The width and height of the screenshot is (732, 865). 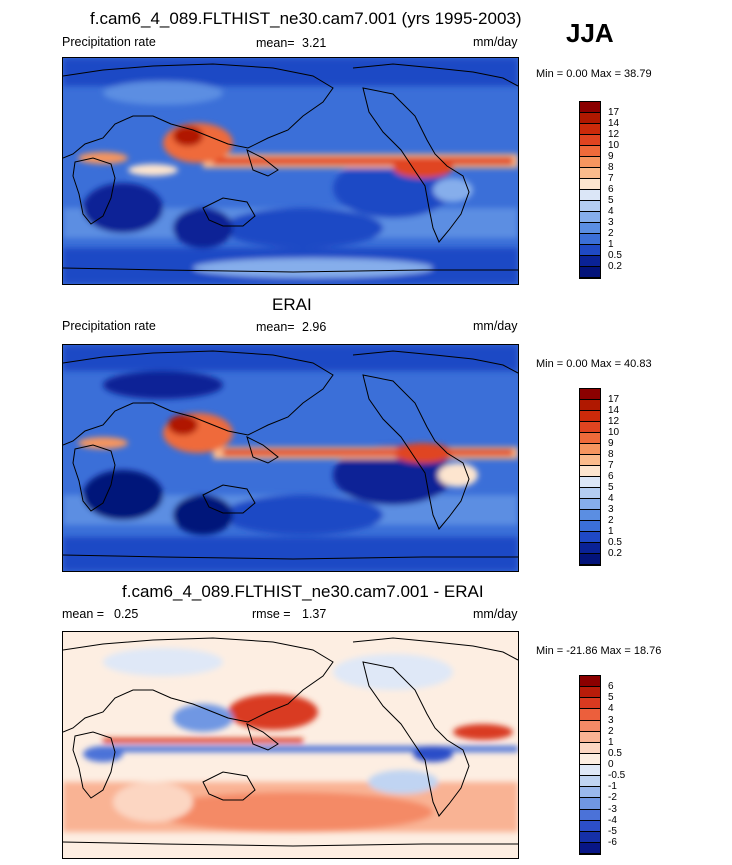 I want to click on panel2-colorbar: 17 14 12 10 9 8 7 6 5 4 3 2 1 0.5 0.2, so click(x=600, y=477).